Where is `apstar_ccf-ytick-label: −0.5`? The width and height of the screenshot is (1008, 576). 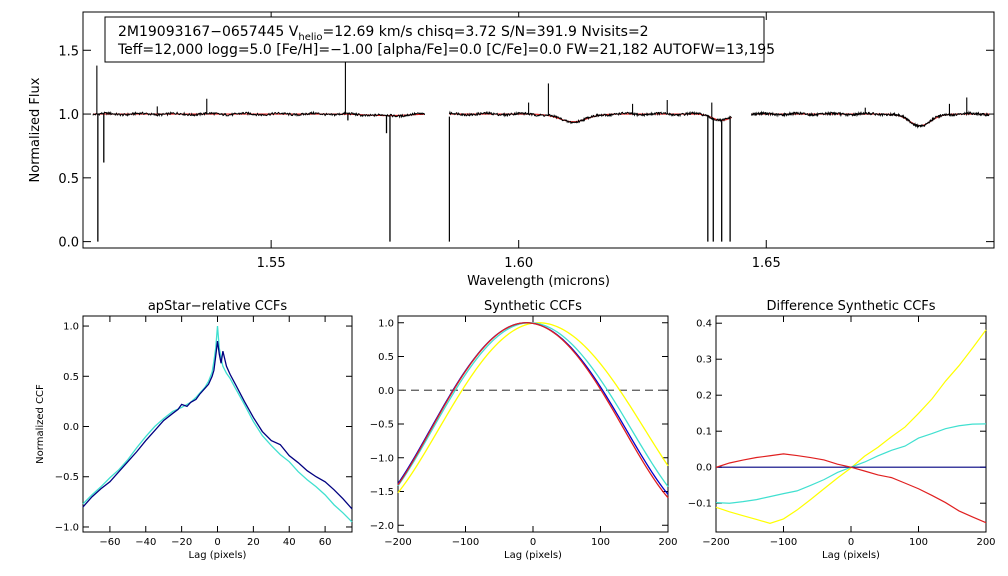 apstar_ccf-ytick-label: −0.5 is located at coordinates (67, 477).